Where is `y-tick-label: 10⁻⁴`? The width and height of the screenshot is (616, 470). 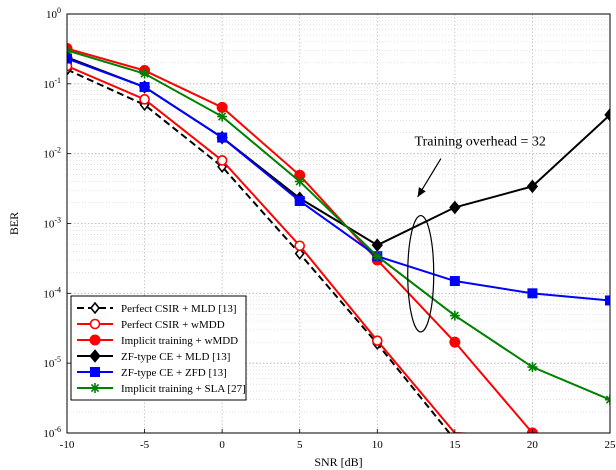 y-tick-label: 10⁻⁴ is located at coordinates (52, 292).